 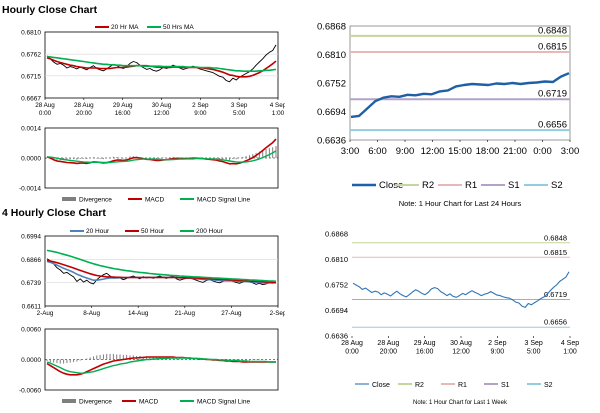 I want to click on series-line-200-hour, so click(x=161, y=266).